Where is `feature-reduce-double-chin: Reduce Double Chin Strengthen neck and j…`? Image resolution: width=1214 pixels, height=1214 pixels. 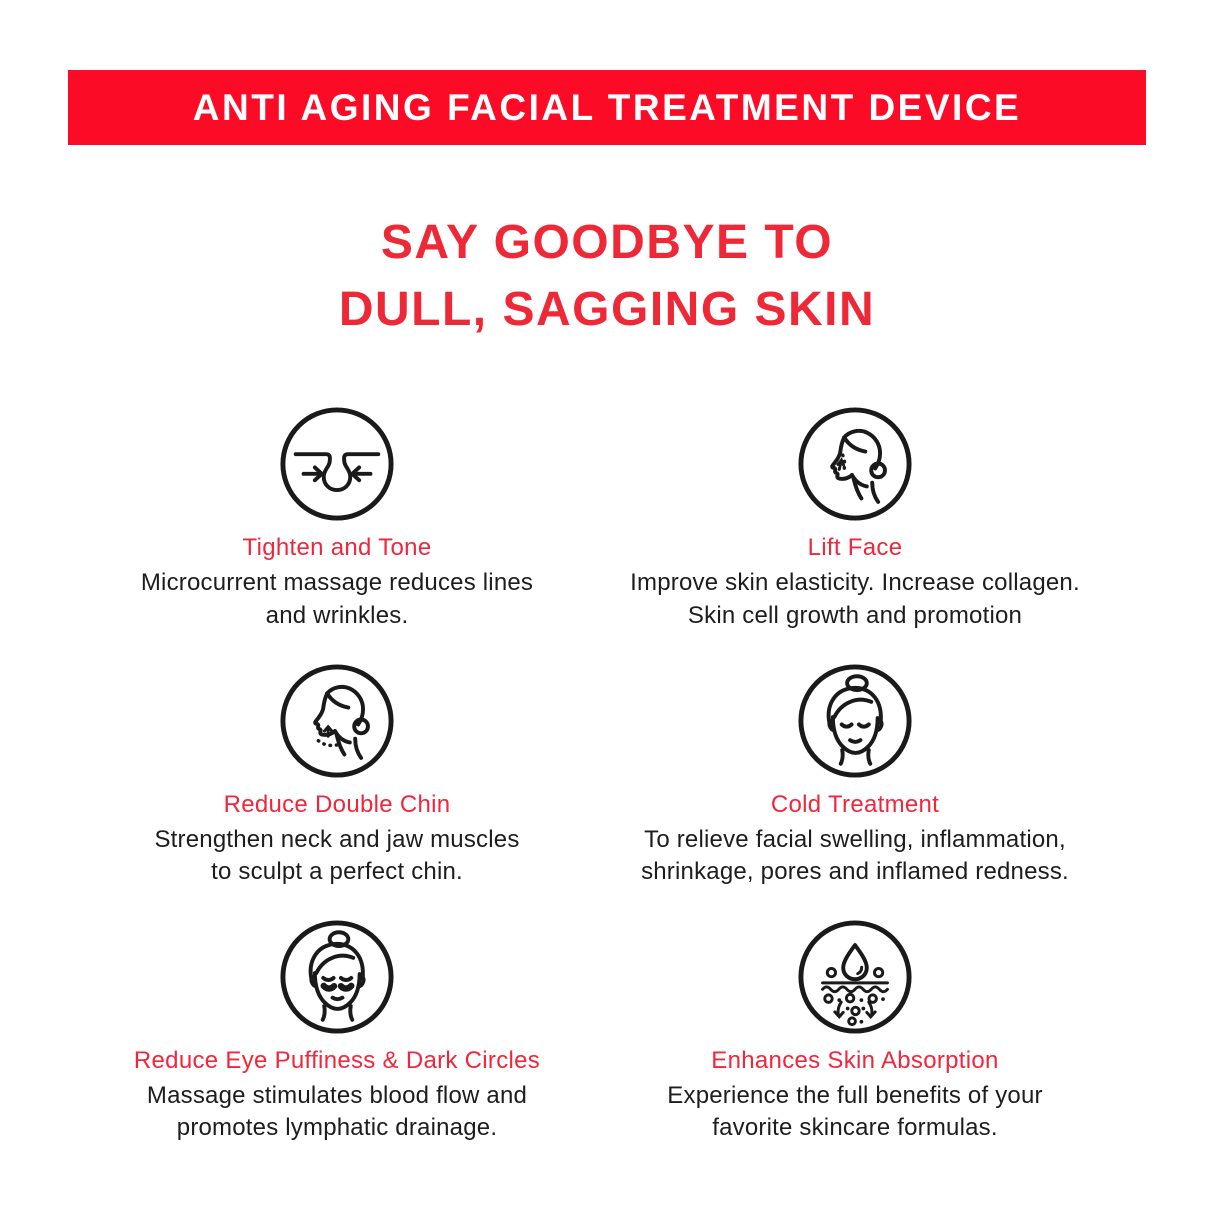
feature-reduce-double-chin: Reduce Double Chin Strengthen neck and j… is located at coordinates (337, 775).